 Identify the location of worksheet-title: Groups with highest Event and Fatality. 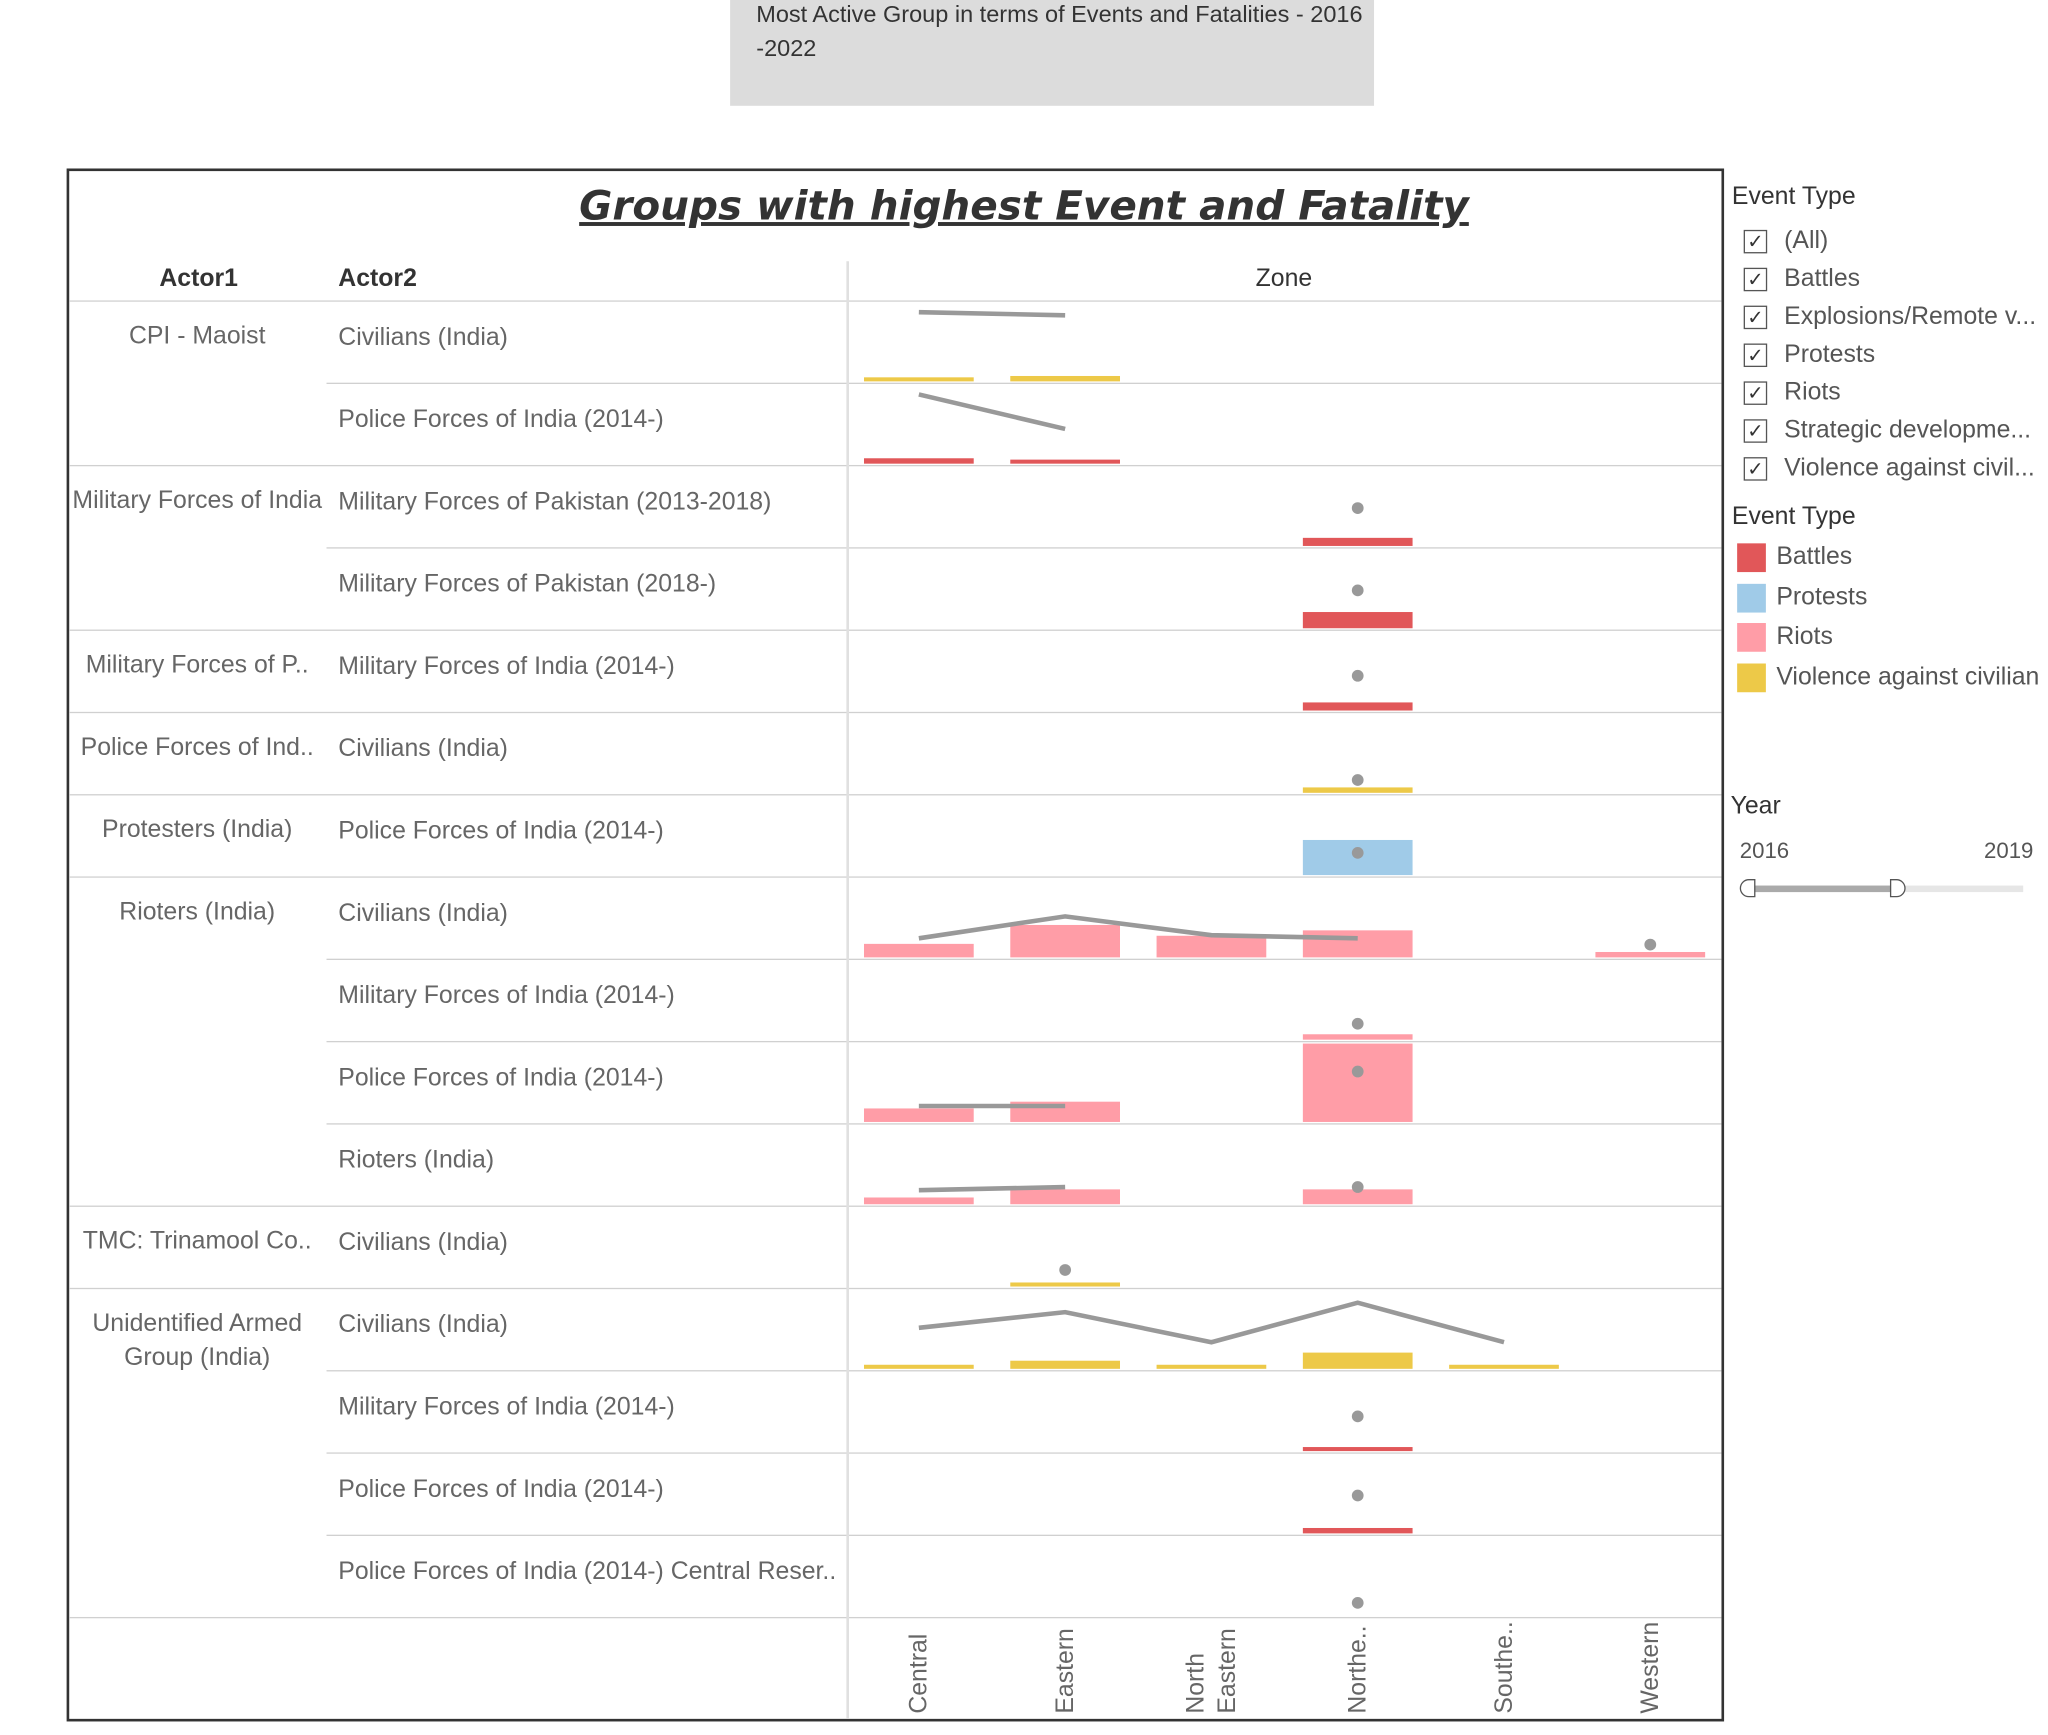
(1024, 206).